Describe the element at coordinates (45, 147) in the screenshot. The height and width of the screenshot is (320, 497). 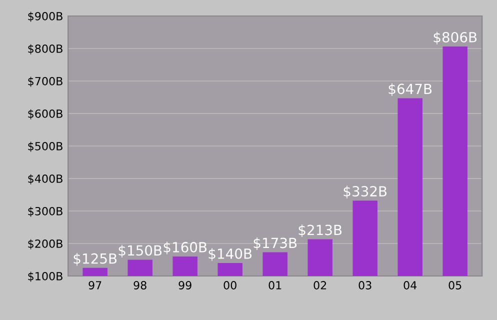
I see `y-tick-label: $500B` at that location.